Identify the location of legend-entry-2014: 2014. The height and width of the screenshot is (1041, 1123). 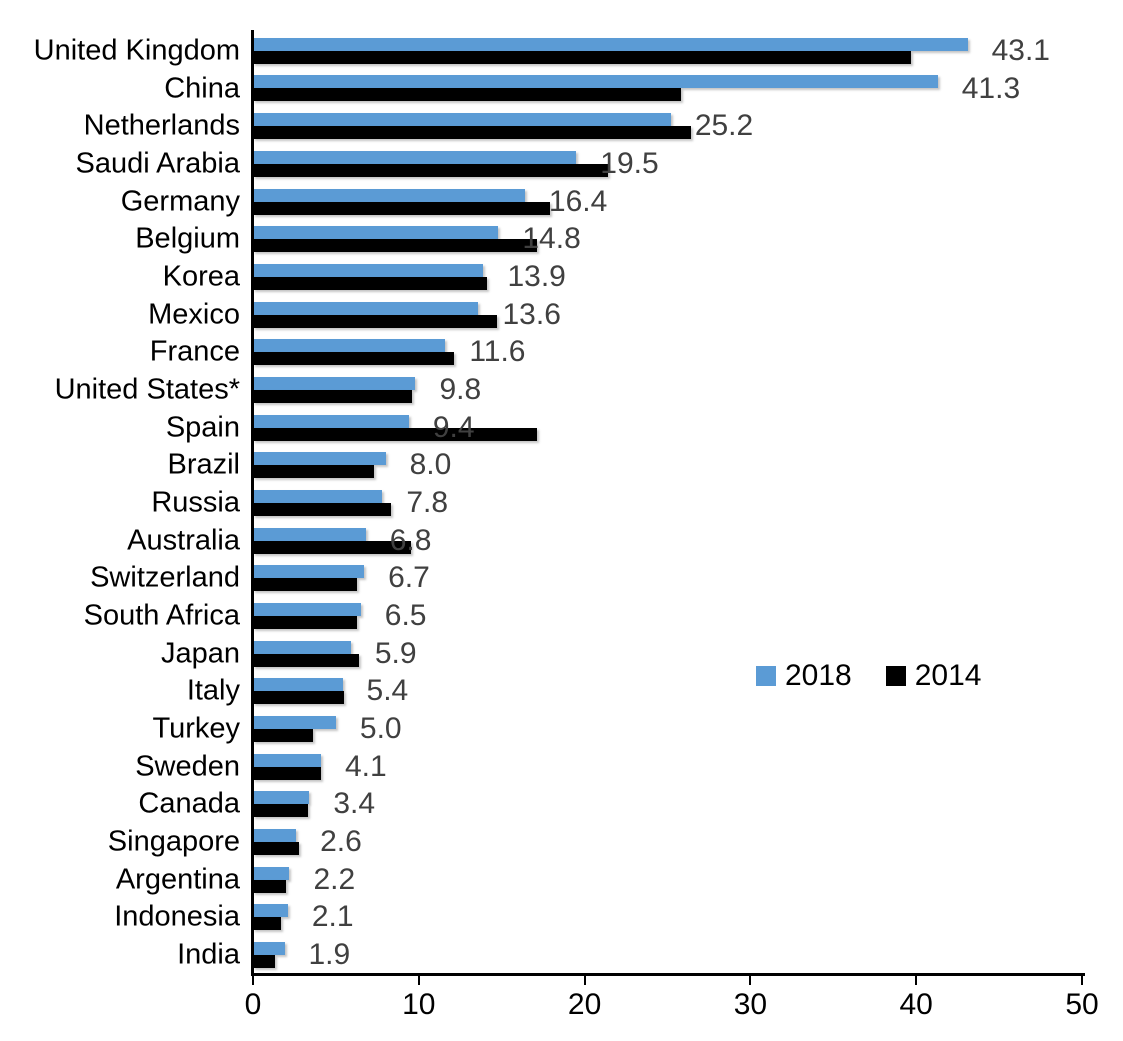
(933, 676).